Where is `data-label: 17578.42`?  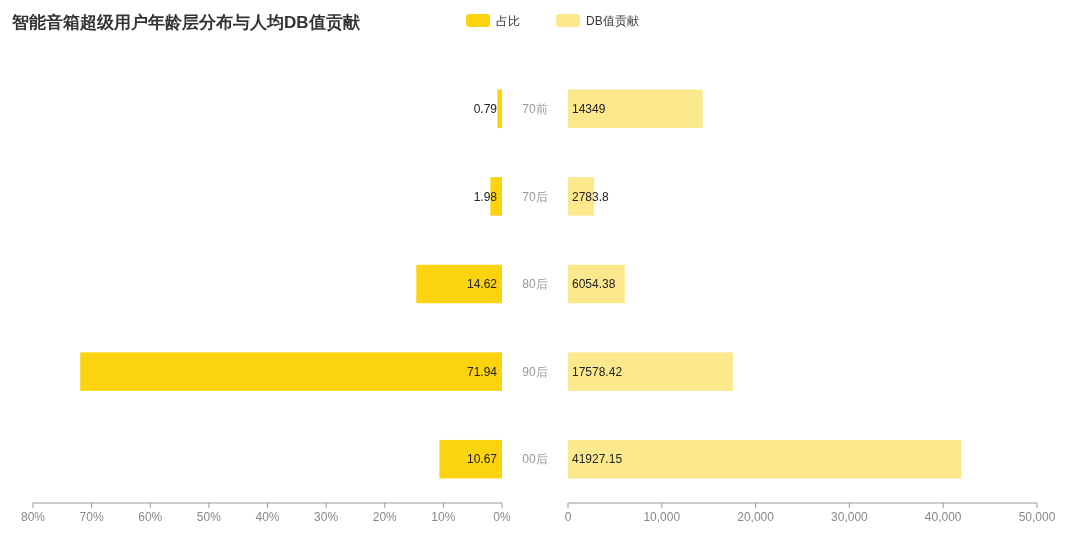
data-label: 17578.42 is located at coordinates (597, 371).